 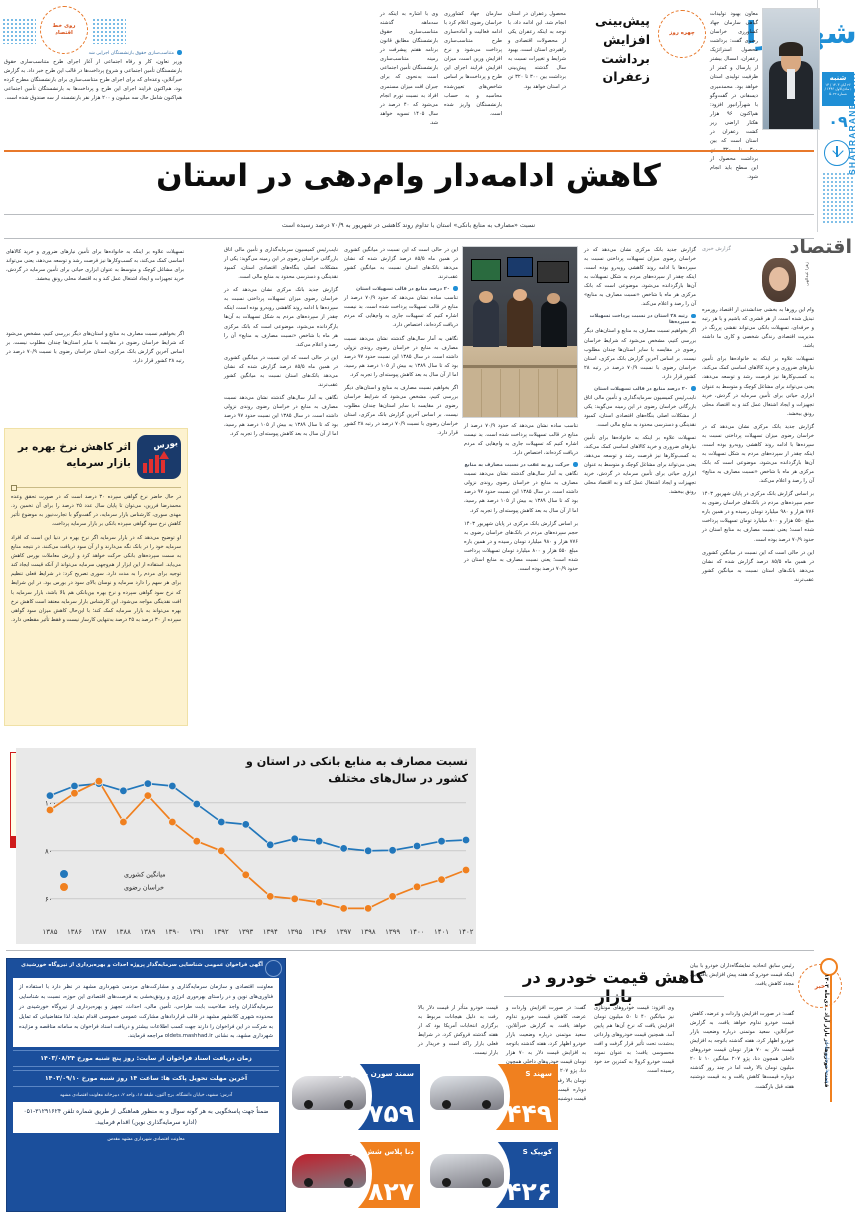 I want to click on logo-text: شهرآرا, so click(x=801, y=34).